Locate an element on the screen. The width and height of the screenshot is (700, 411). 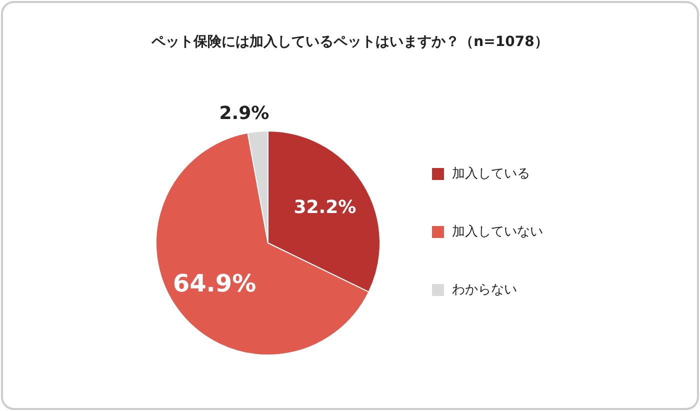
chart-title: ペット保険には加入しているペットはいますか？（n=1078） is located at coordinates (349, 42).